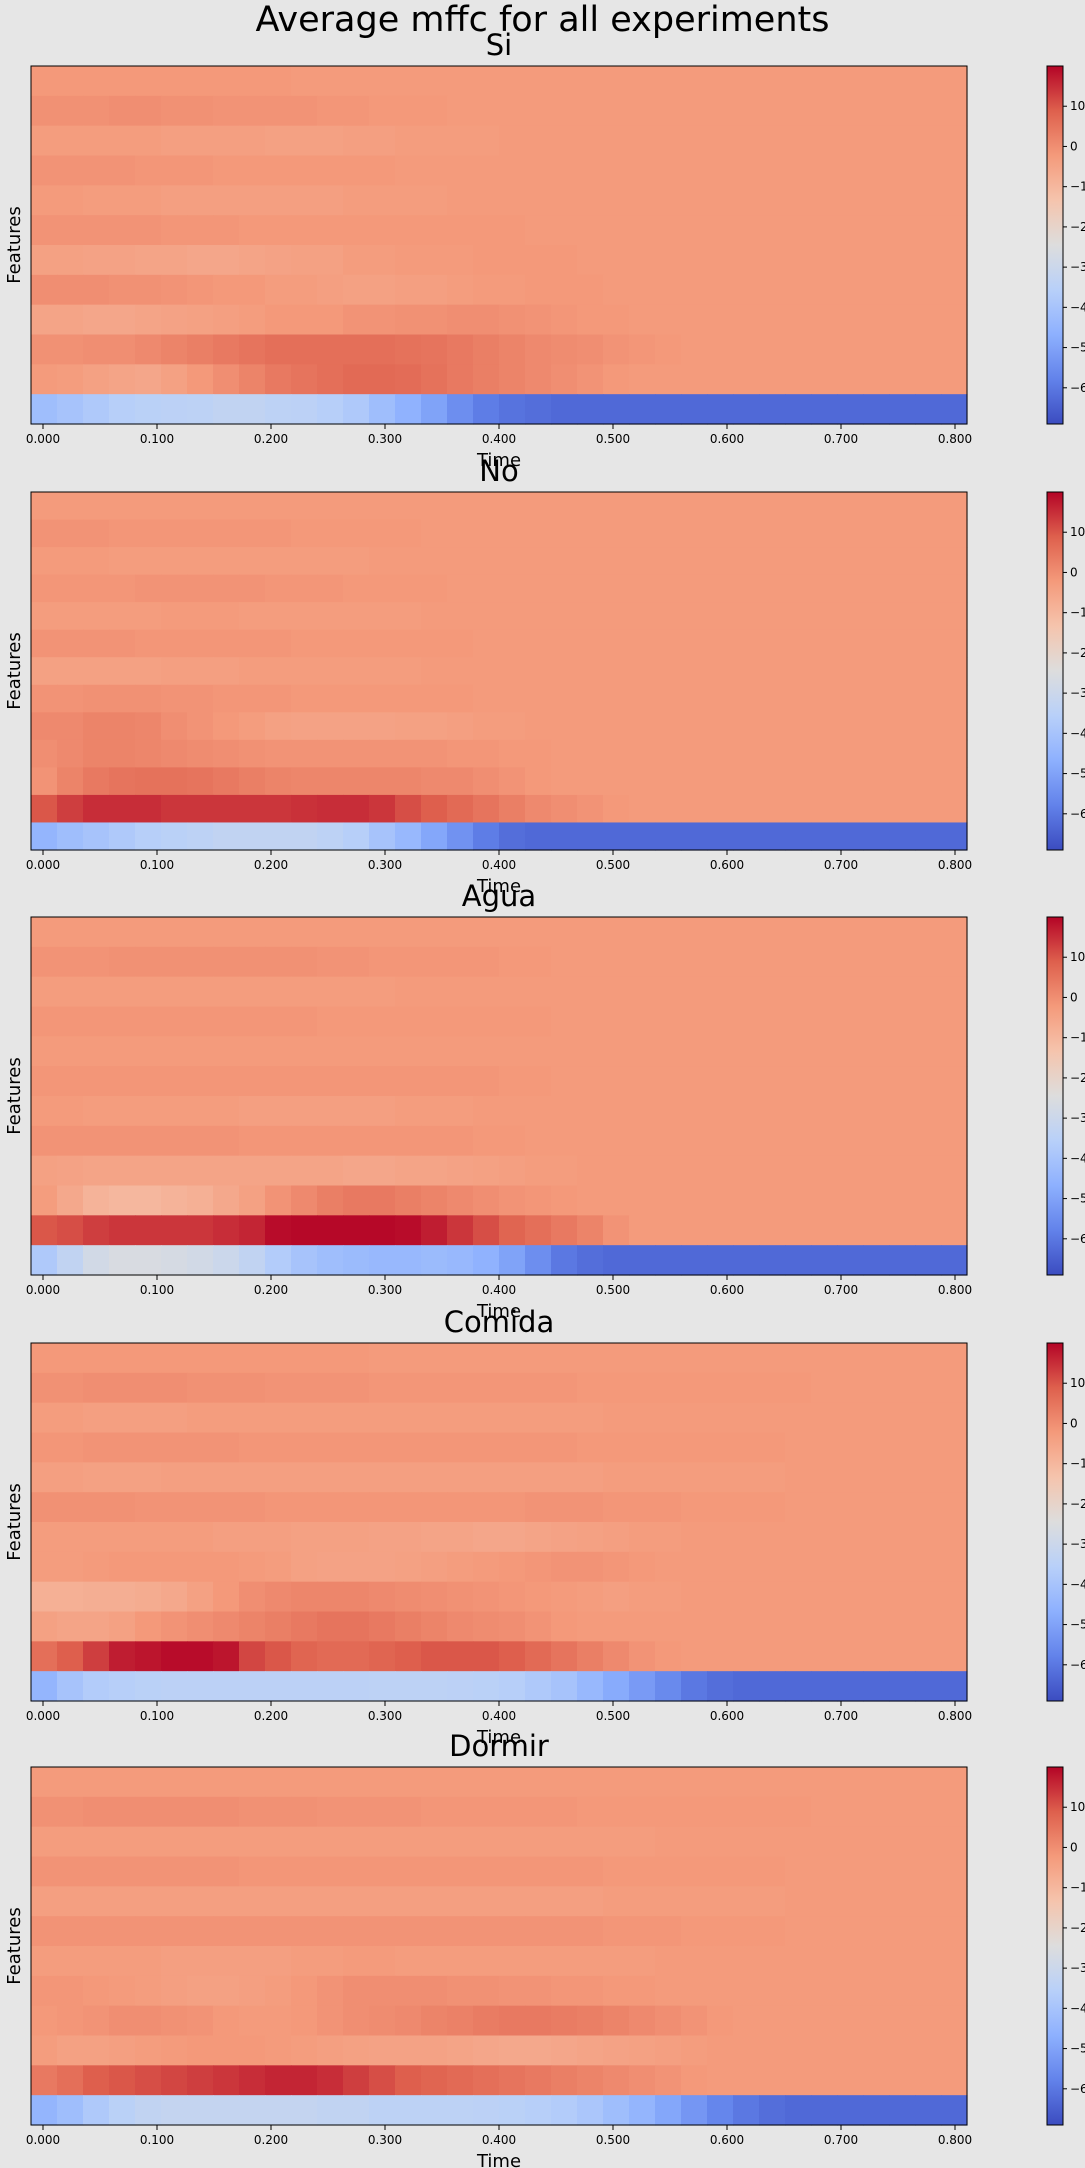 The height and width of the screenshot is (2168, 1085). I want to click on panel-title: Agua, so click(499, 896).